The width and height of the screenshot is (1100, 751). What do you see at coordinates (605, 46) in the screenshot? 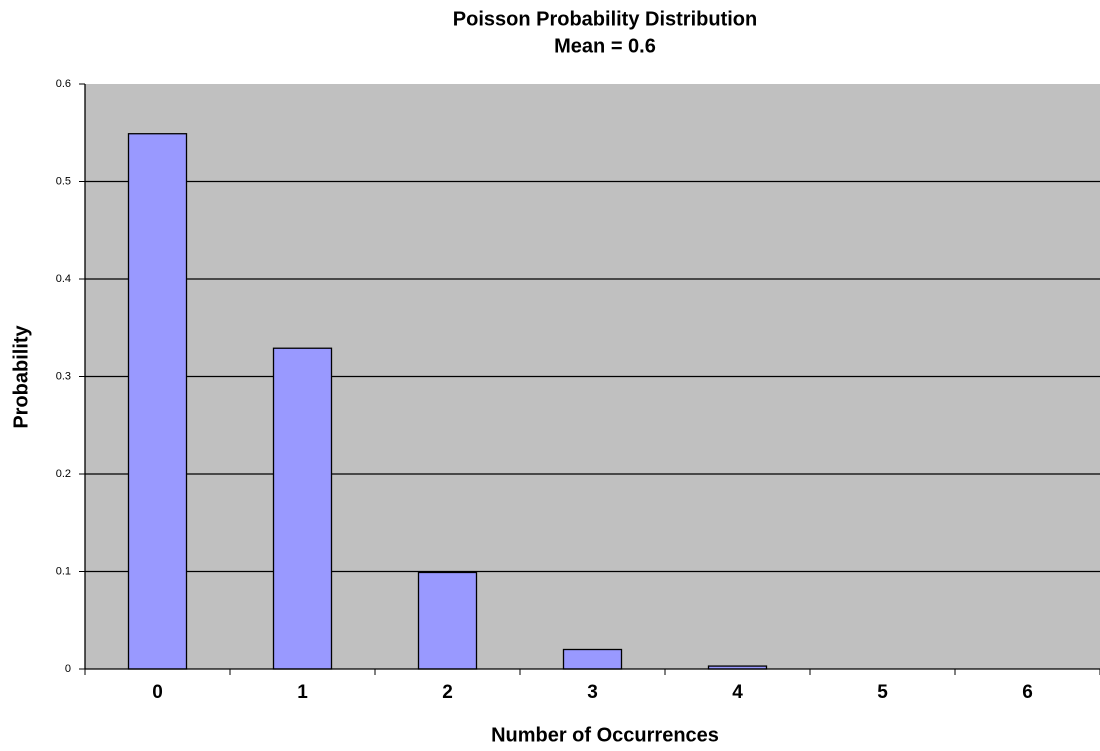
I see `chart-subtitle: Mean = 0.6` at bounding box center [605, 46].